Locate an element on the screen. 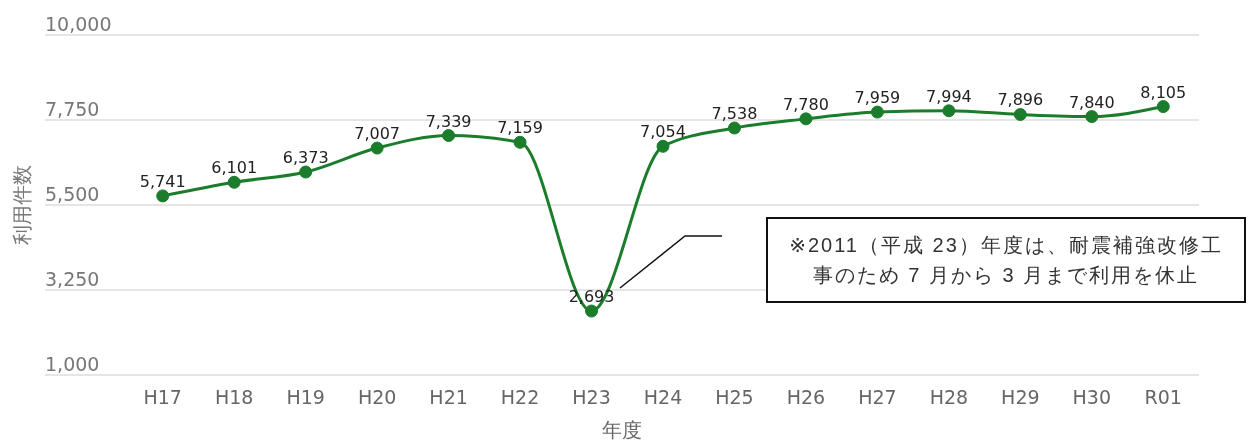  x-tick-label: H23 is located at coordinates (591, 397).